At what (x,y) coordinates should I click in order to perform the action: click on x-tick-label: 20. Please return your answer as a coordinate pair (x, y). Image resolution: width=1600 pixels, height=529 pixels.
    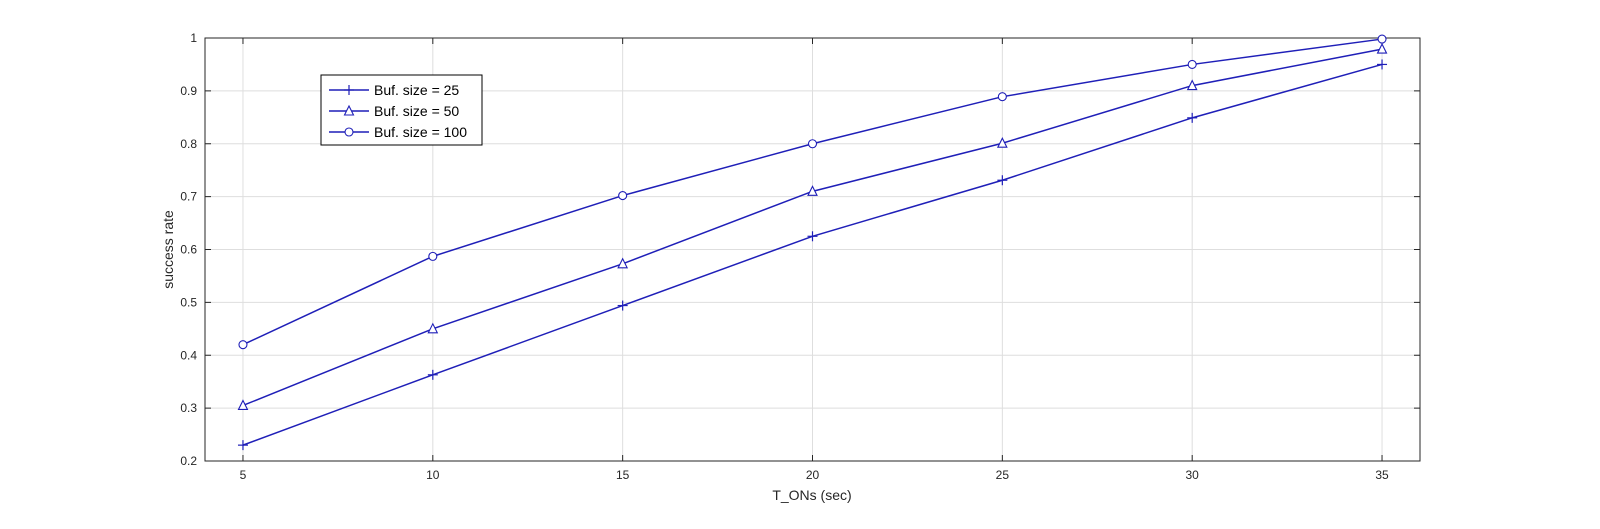
    Looking at the image, I should click on (813, 475).